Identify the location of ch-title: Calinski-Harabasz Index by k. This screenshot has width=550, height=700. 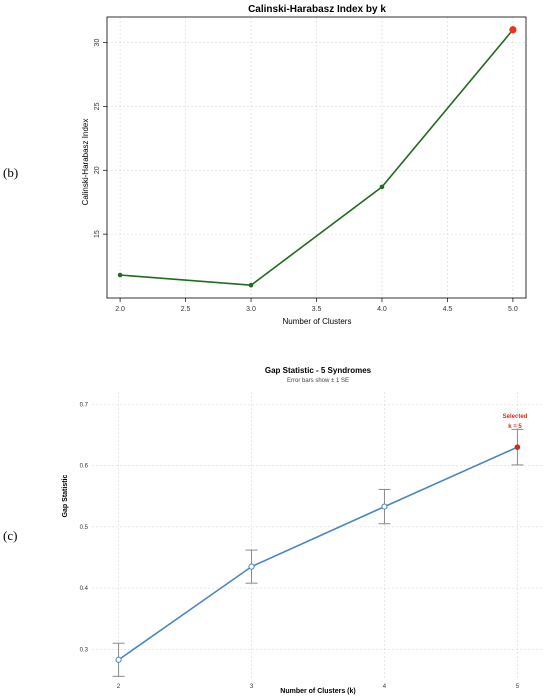
(317, 9).